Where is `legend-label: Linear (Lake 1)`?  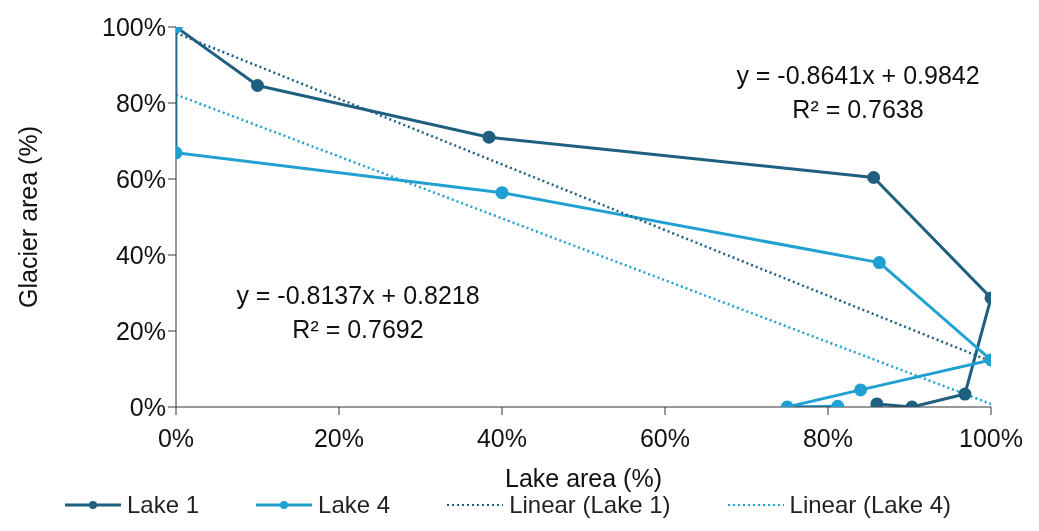
legend-label: Linear (Lake 1) is located at coordinates (590, 505).